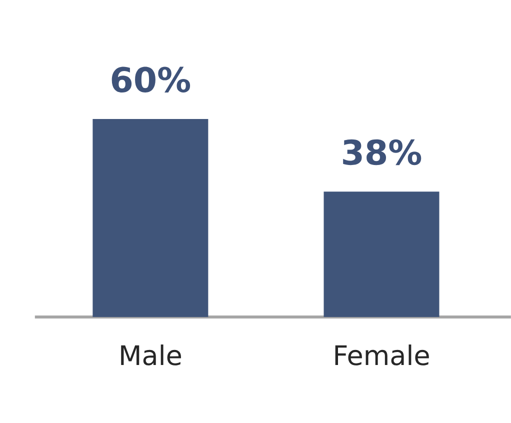 Image resolution: width=511 pixels, height=423 pixels. I want to click on data-label: 38%, so click(382, 152).